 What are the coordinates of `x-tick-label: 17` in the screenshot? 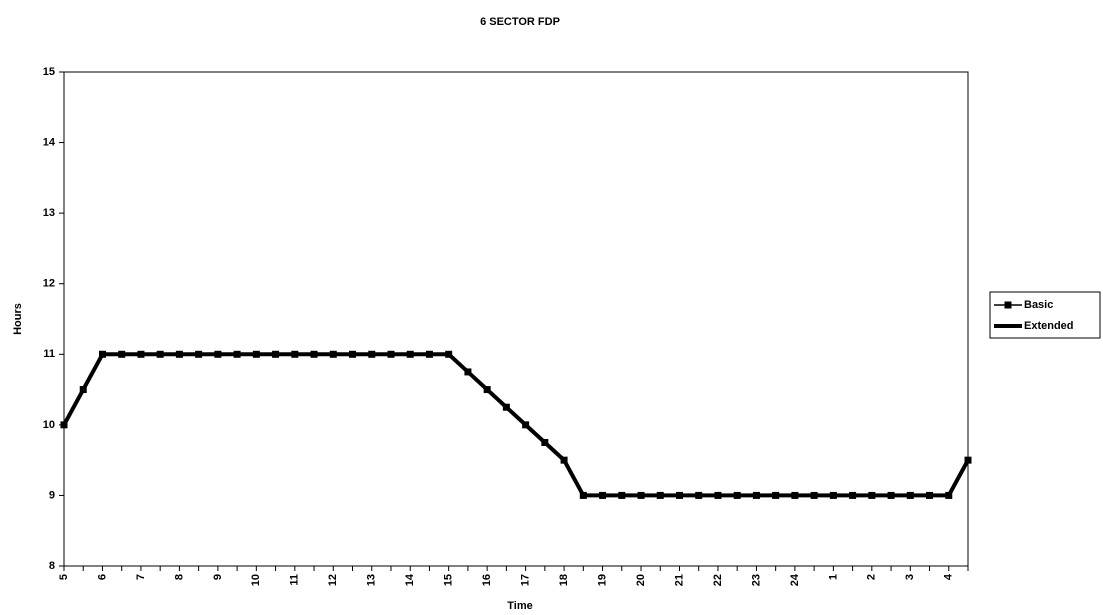 It's located at (526, 580).